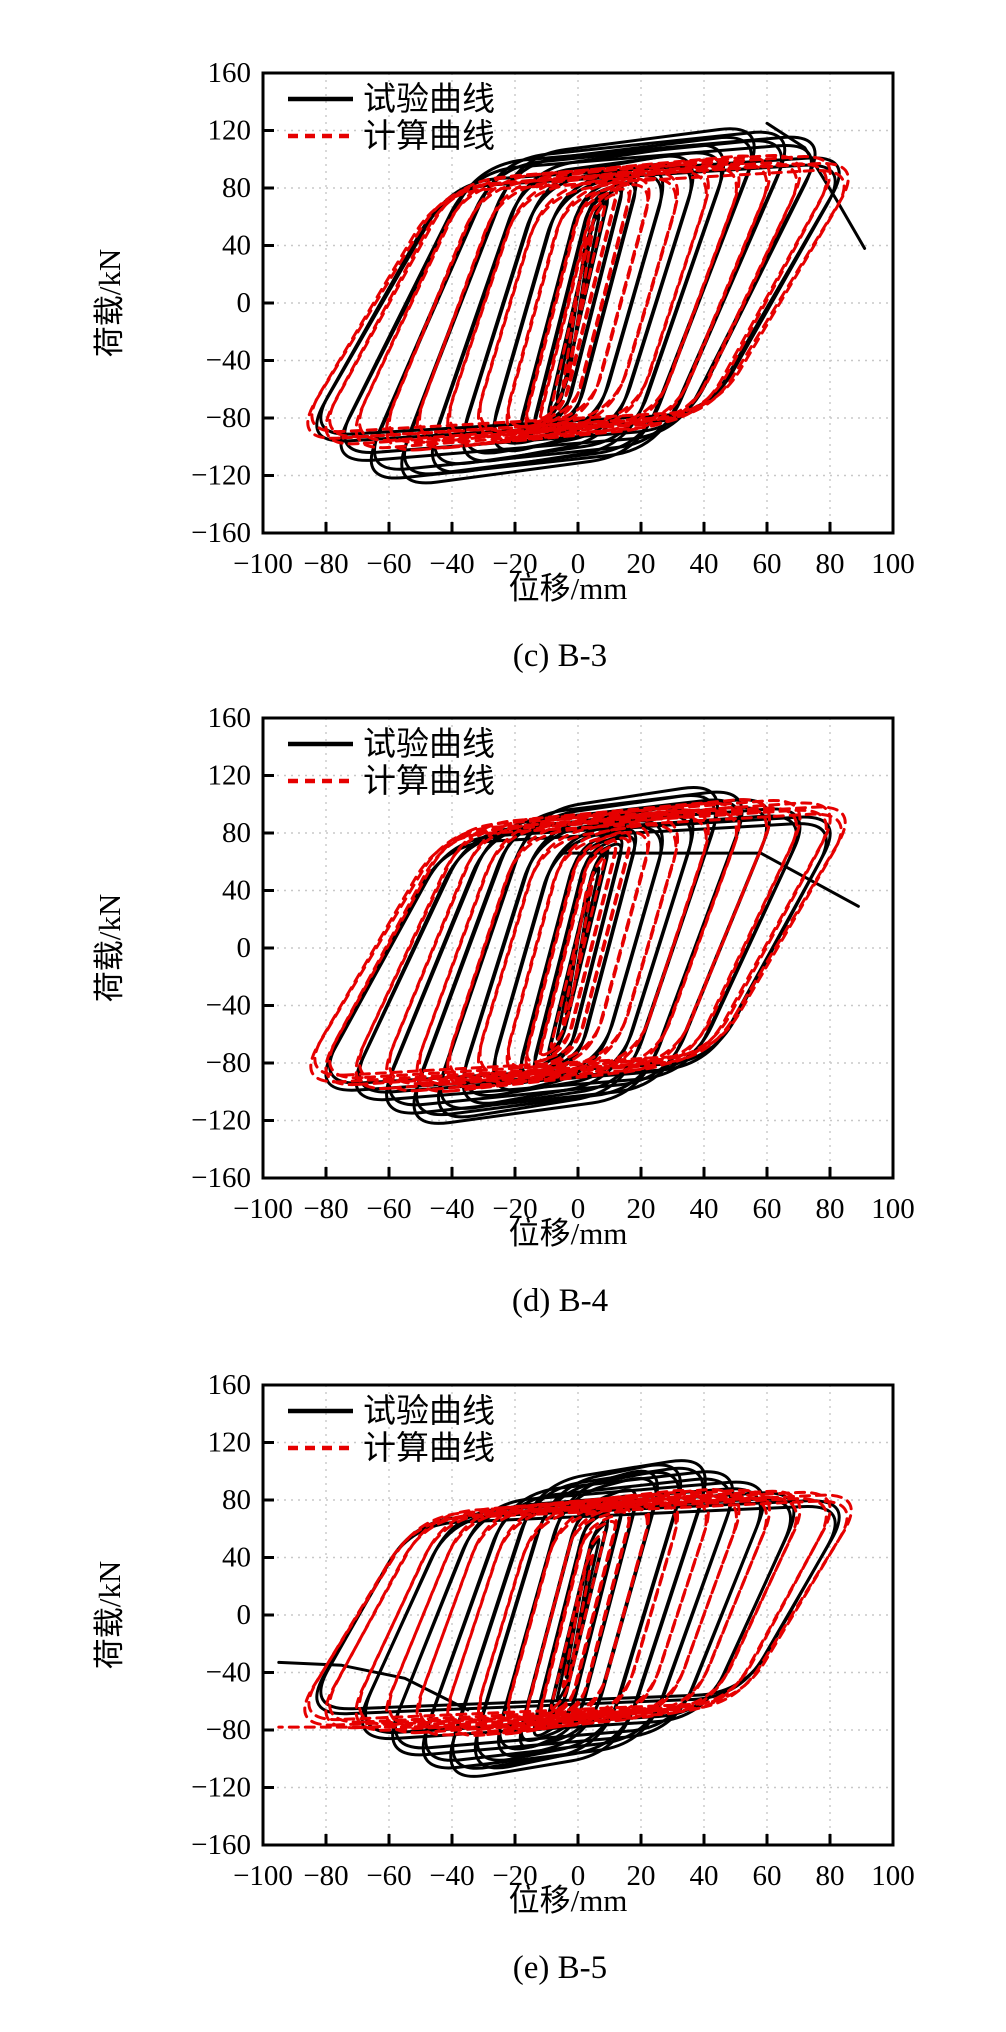  I want to click on chart-caption: (c) B-3, so click(560, 656).